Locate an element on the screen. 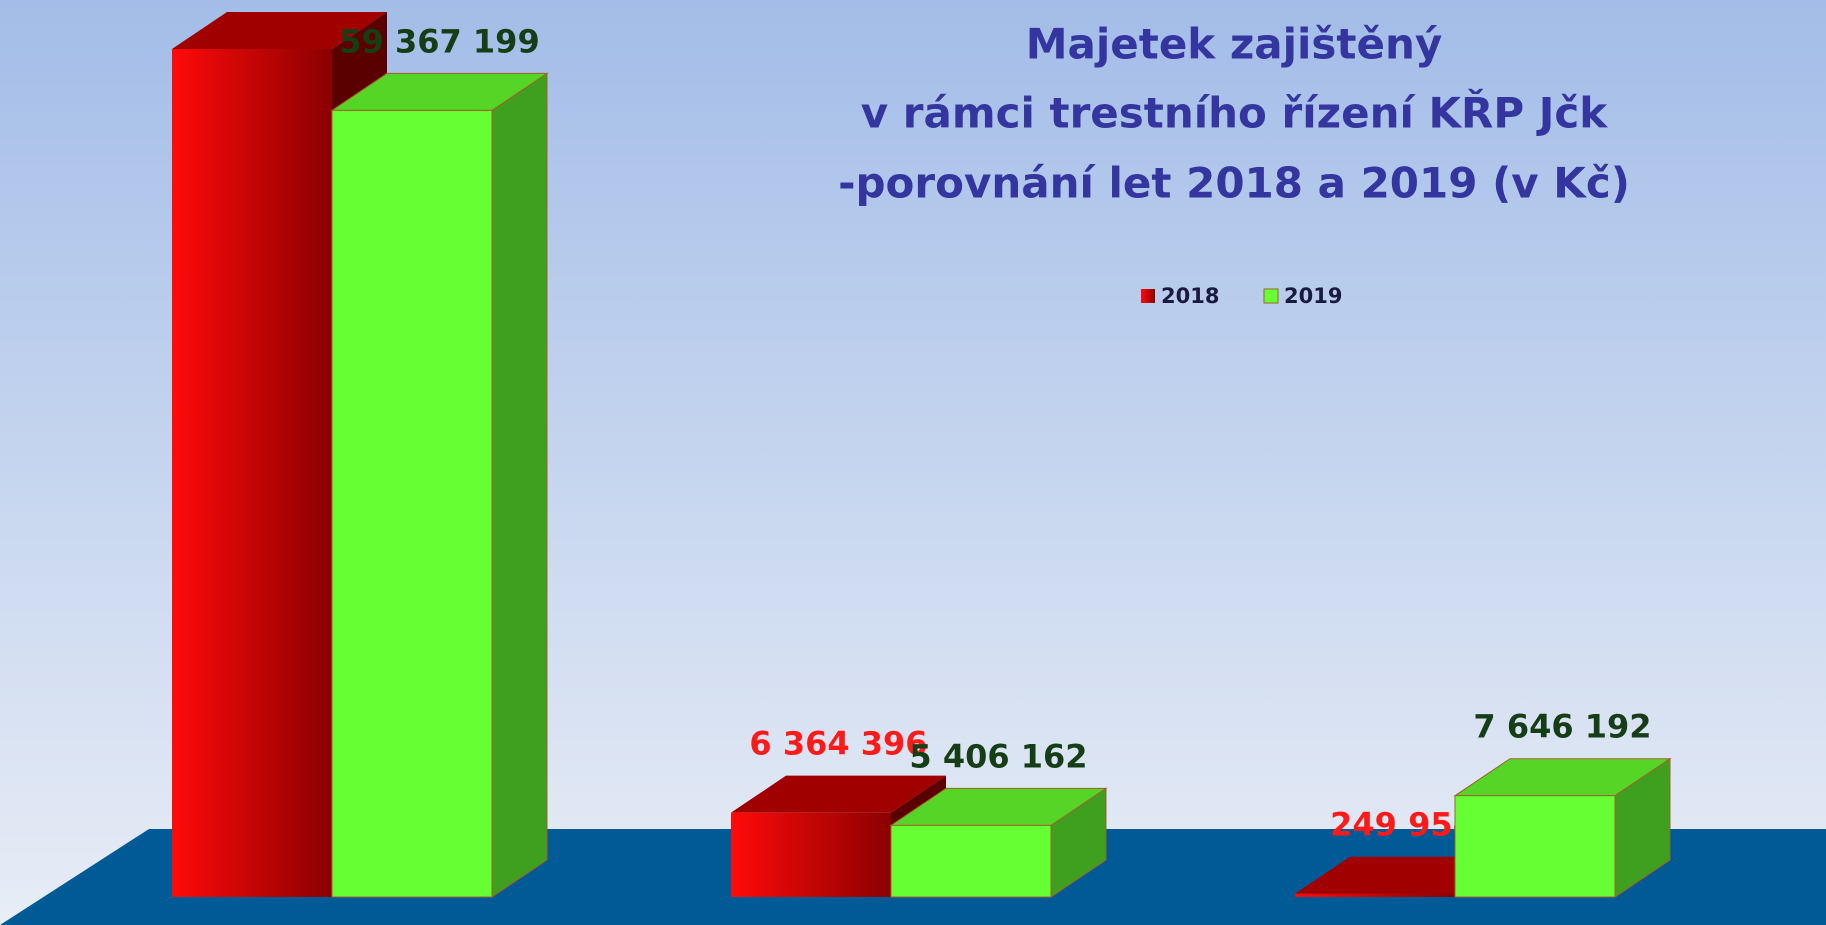 The height and width of the screenshot is (925, 1826). legend-label: 2018 is located at coordinates (1190, 296).